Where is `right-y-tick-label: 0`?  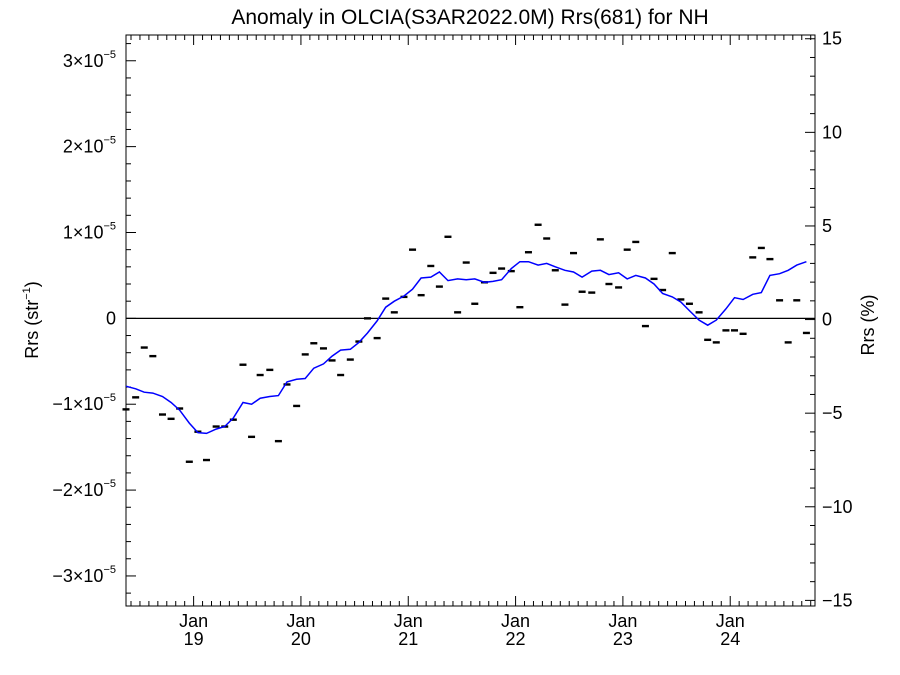
right-y-tick-label: 0 is located at coordinates (827, 320).